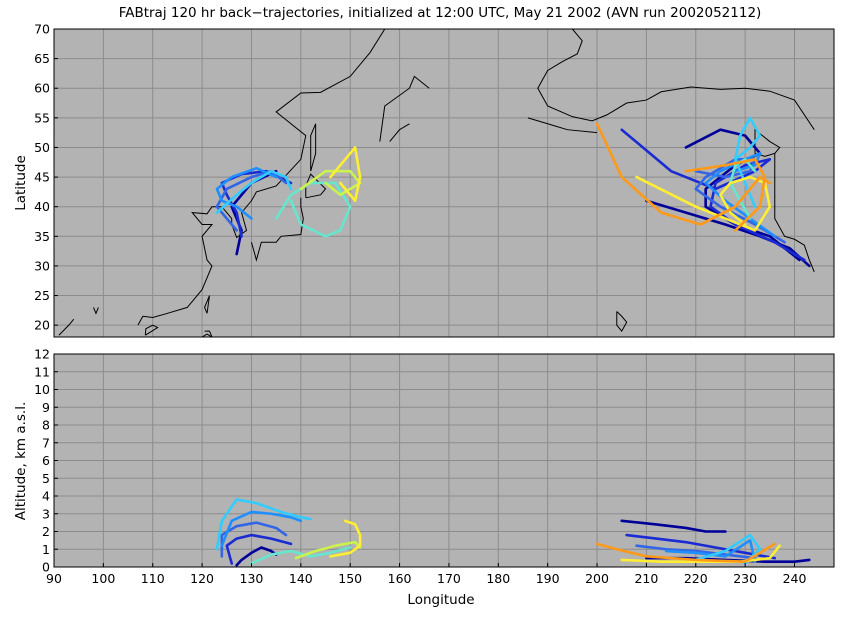 The height and width of the screenshot is (621, 868). Describe the element at coordinates (42, 88) in the screenshot. I see `y-tick-label: 60` at that location.